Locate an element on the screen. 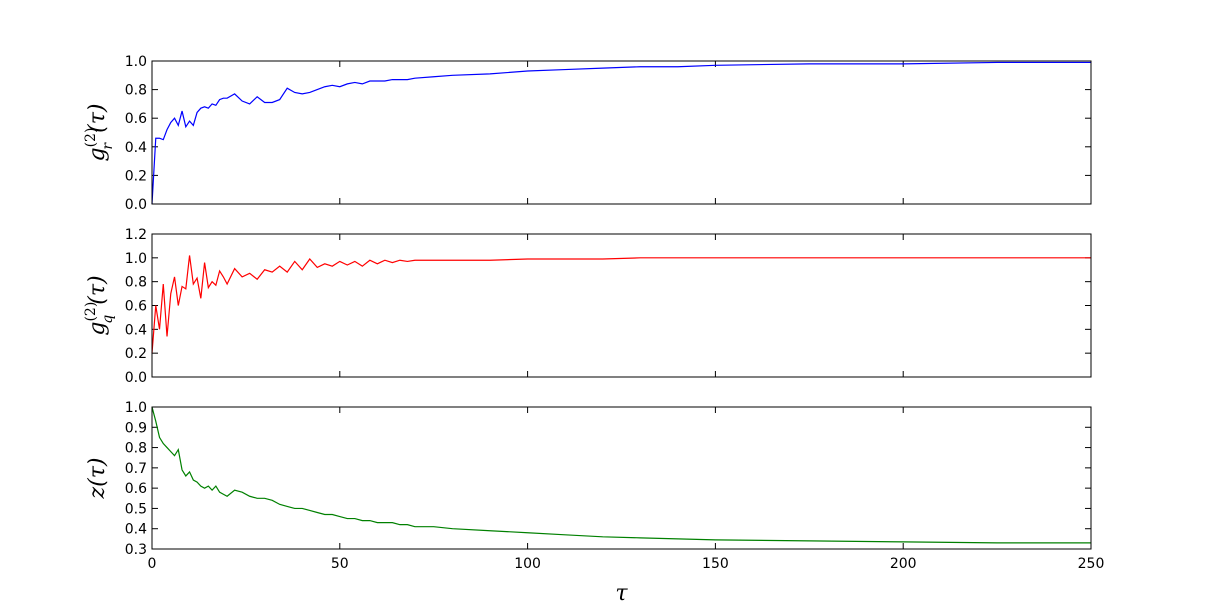 Image resolution: width=1212 pixels, height=612 pixels. y-axis-label: g(2)r (τ) is located at coordinates (99, 133).